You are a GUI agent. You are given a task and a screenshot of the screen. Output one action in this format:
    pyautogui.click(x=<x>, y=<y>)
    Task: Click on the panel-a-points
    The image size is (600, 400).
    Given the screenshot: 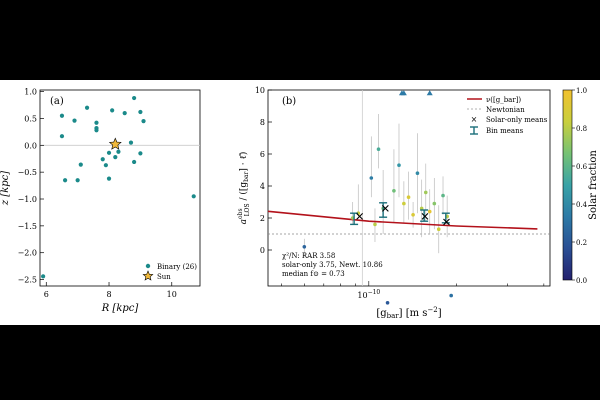 What is the action you would take?
    pyautogui.click(x=118, y=187)
    